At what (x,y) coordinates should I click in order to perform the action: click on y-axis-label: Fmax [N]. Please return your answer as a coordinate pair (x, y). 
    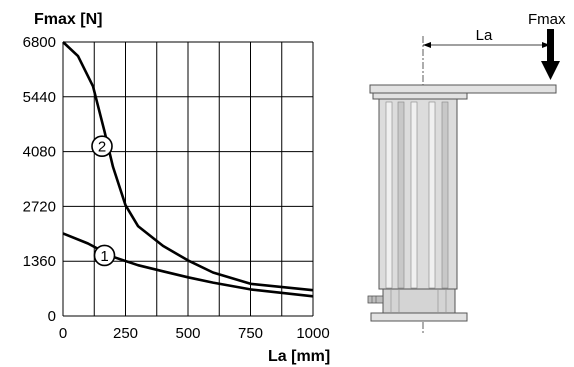
    Looking at the image, I should click on (68, 19).